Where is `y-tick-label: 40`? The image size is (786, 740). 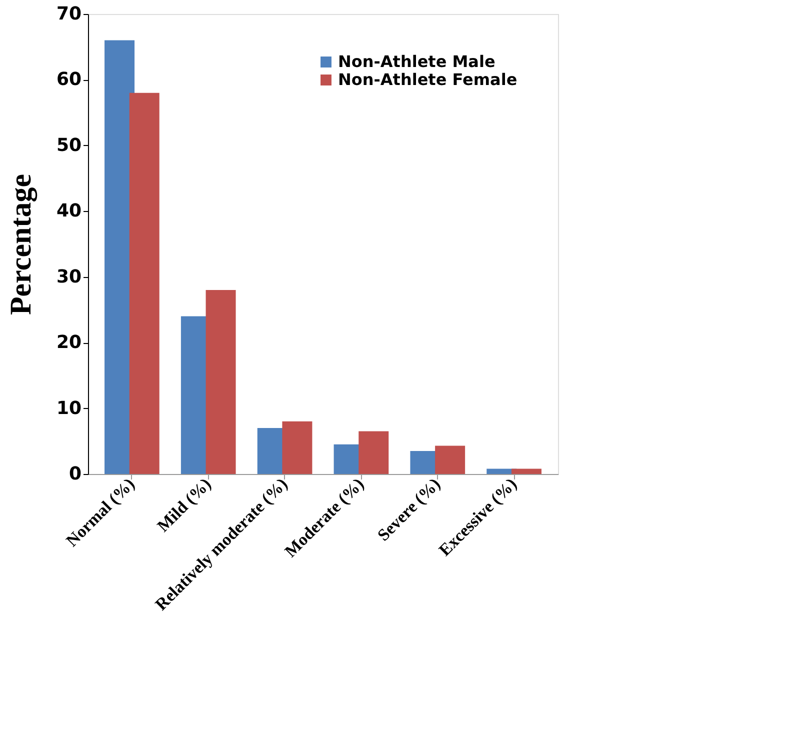 y-tick-label: 40 is located at coordinates (69, 211).